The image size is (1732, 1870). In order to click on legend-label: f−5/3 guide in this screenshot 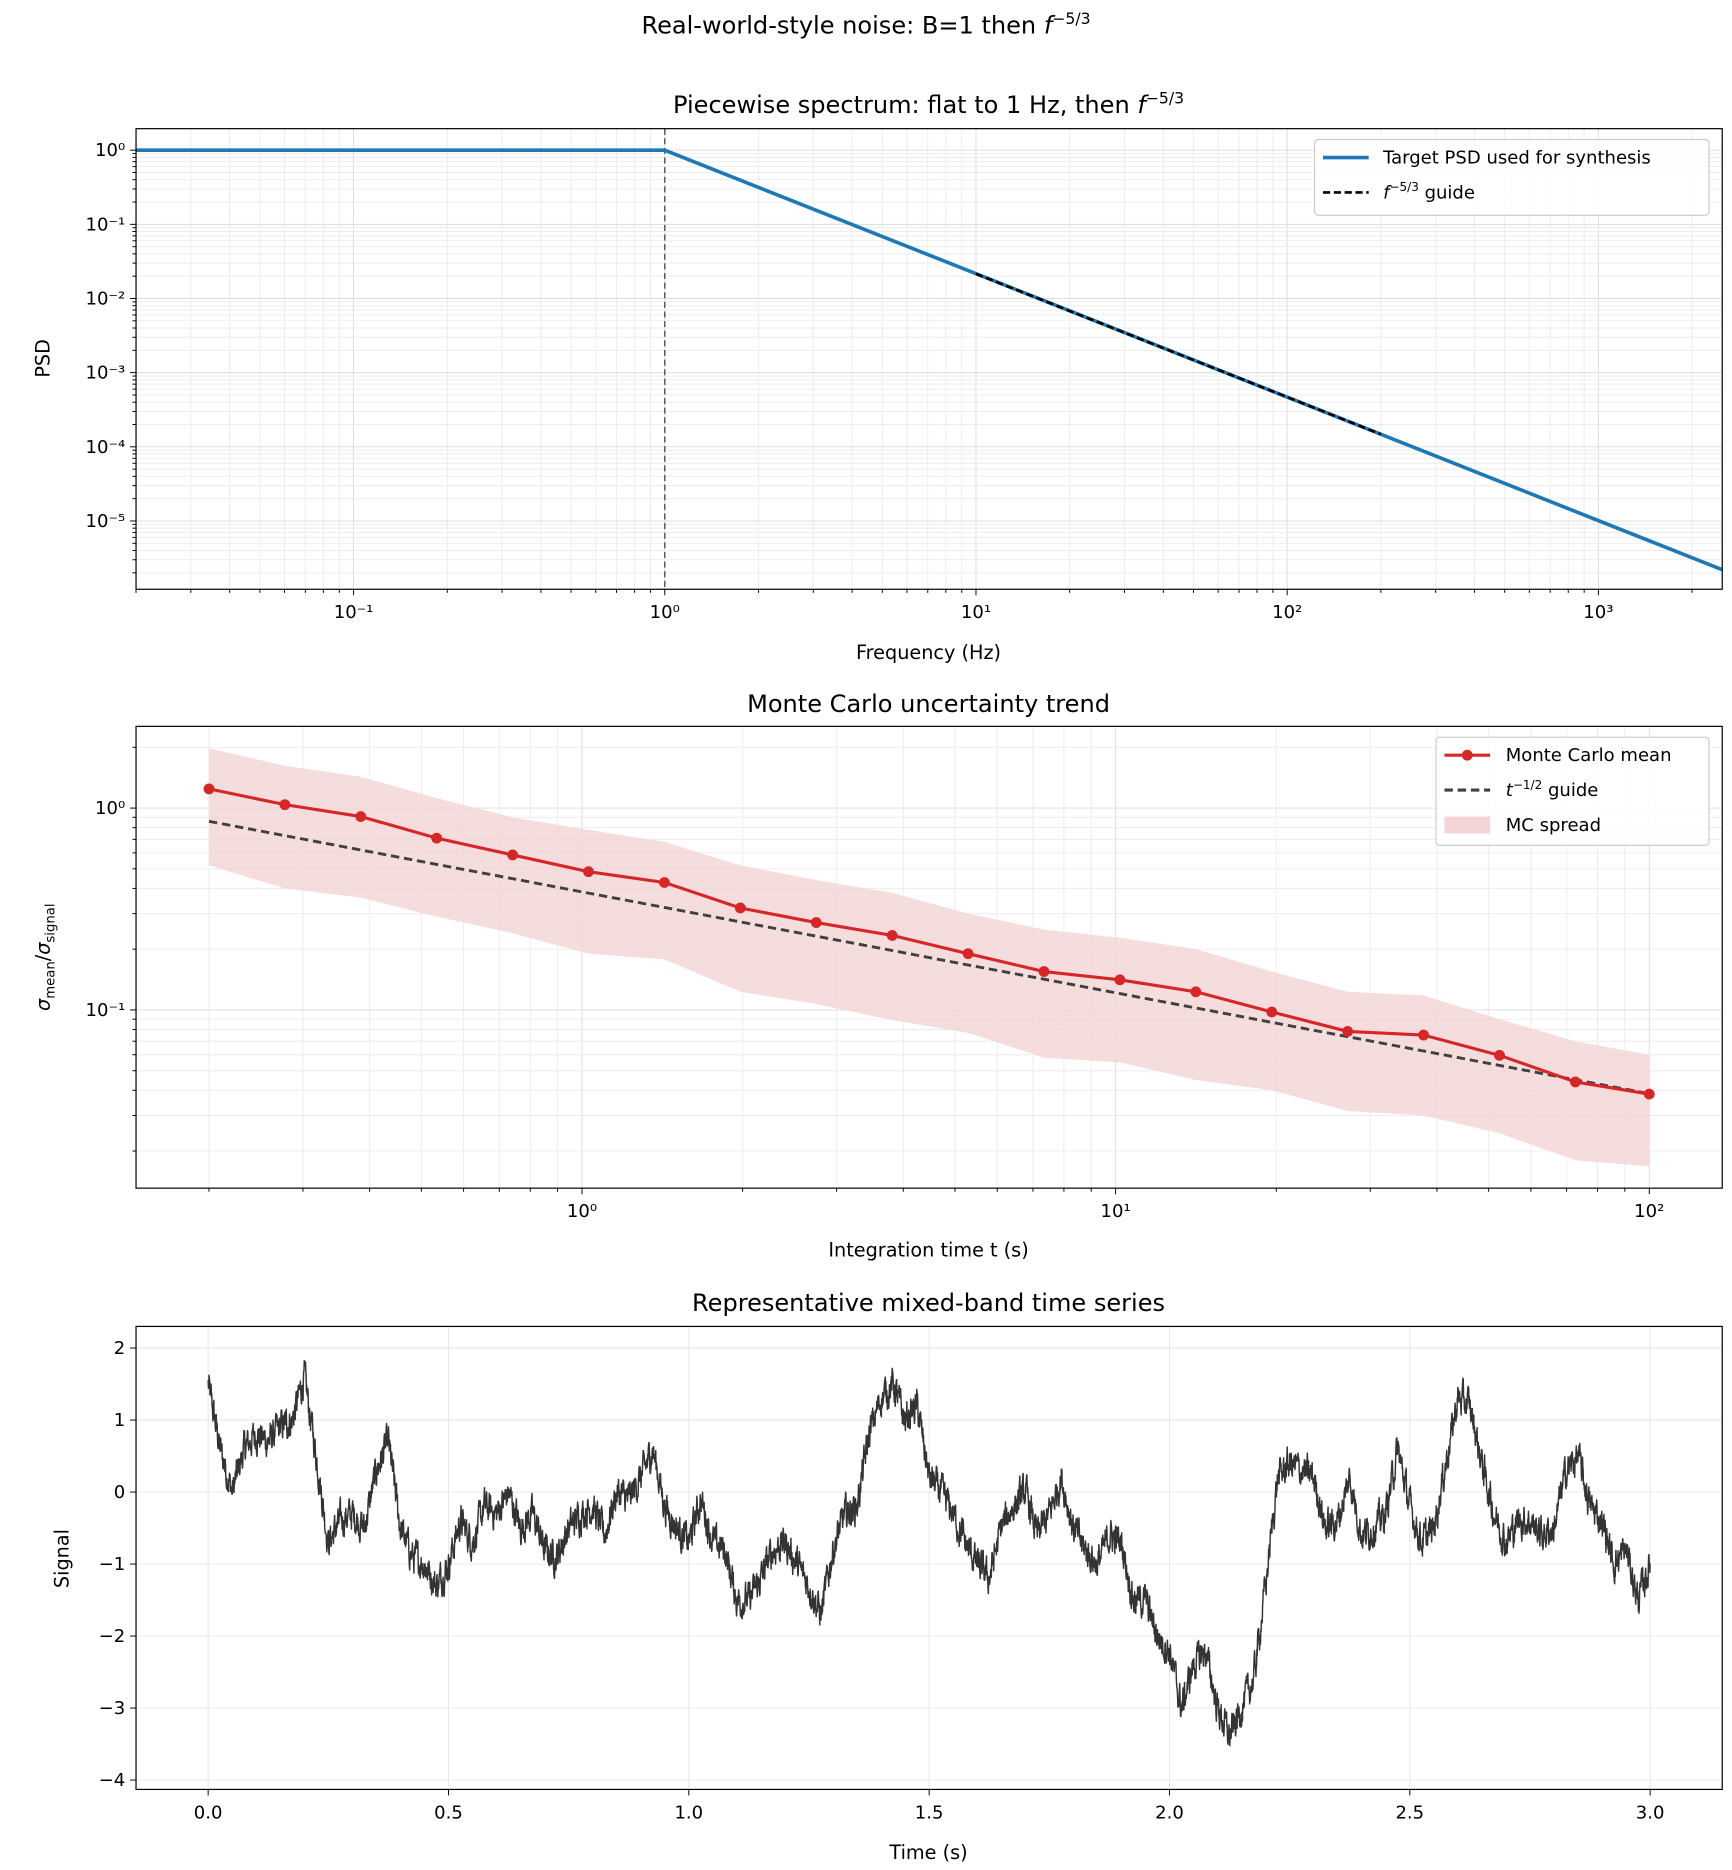, I will do `click(1429, 191)`.